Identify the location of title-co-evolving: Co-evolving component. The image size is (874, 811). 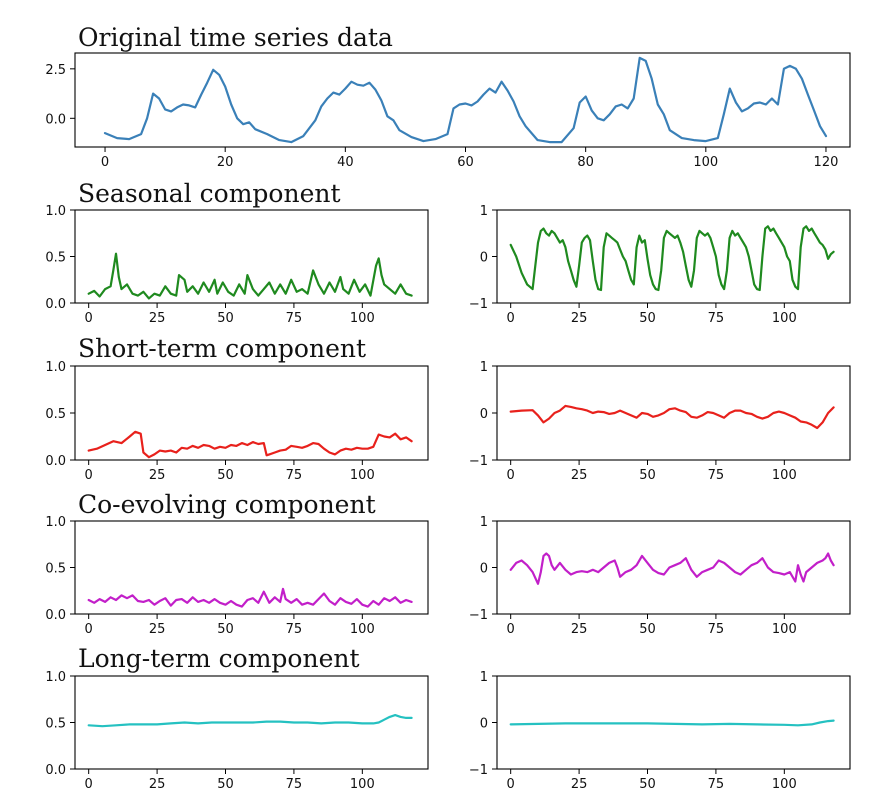
(227, 504).